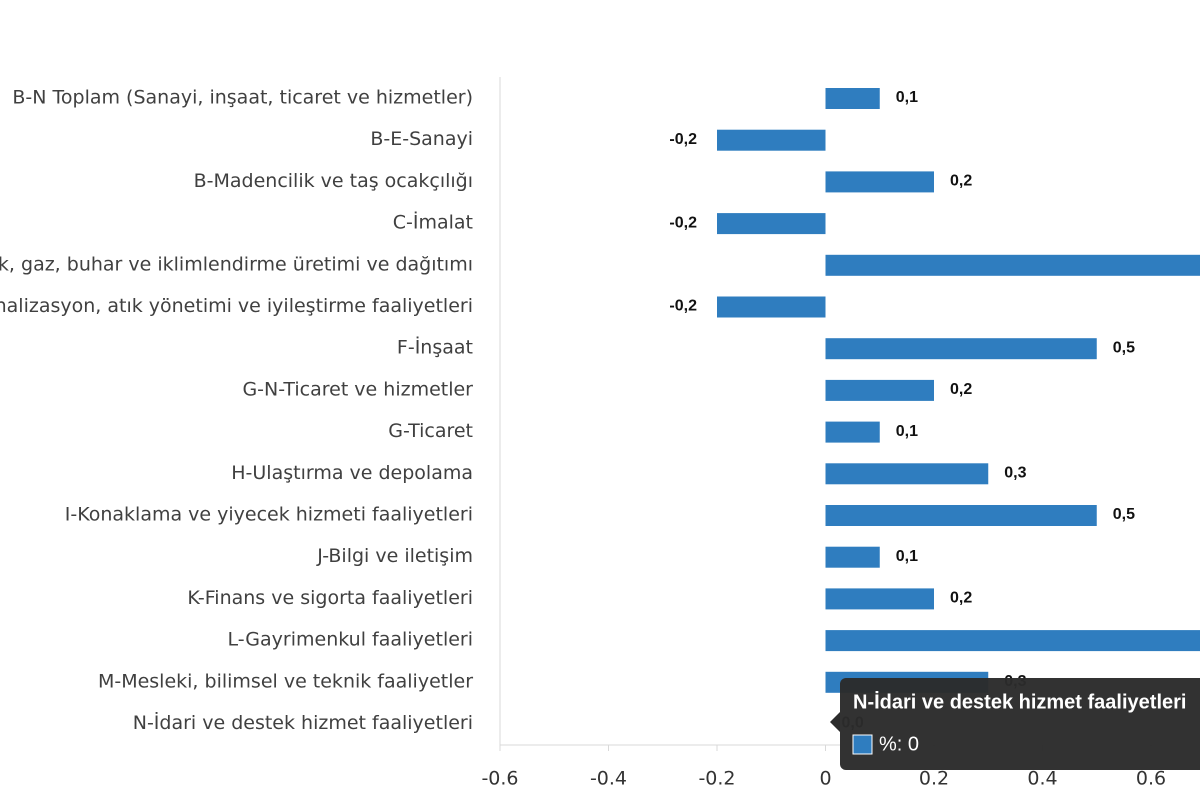  What do you see at coordinates (352, 473) in the screenshot?
I see `category-label: H-Ulaştırma ve depolama` at bounding box center [352, 473].